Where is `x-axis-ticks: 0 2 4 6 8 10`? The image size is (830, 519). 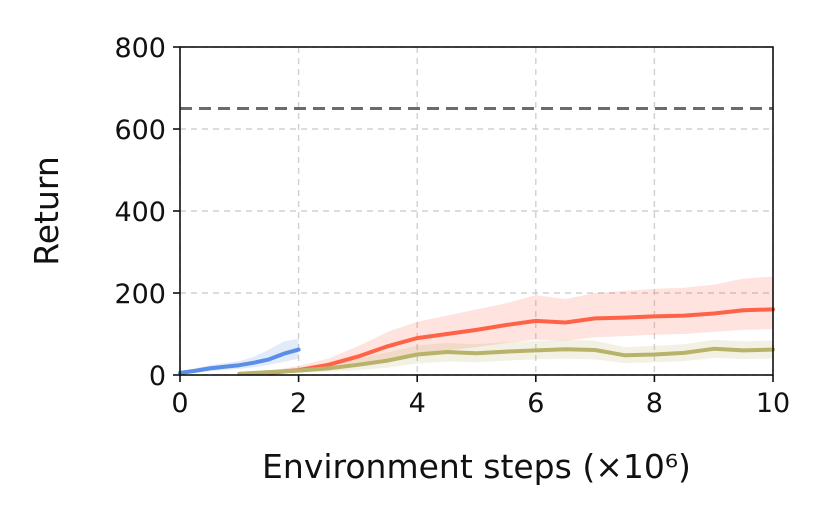
x-axis-ticks: 0 2 4 6 8 10 is located at coordinates (480, 397).